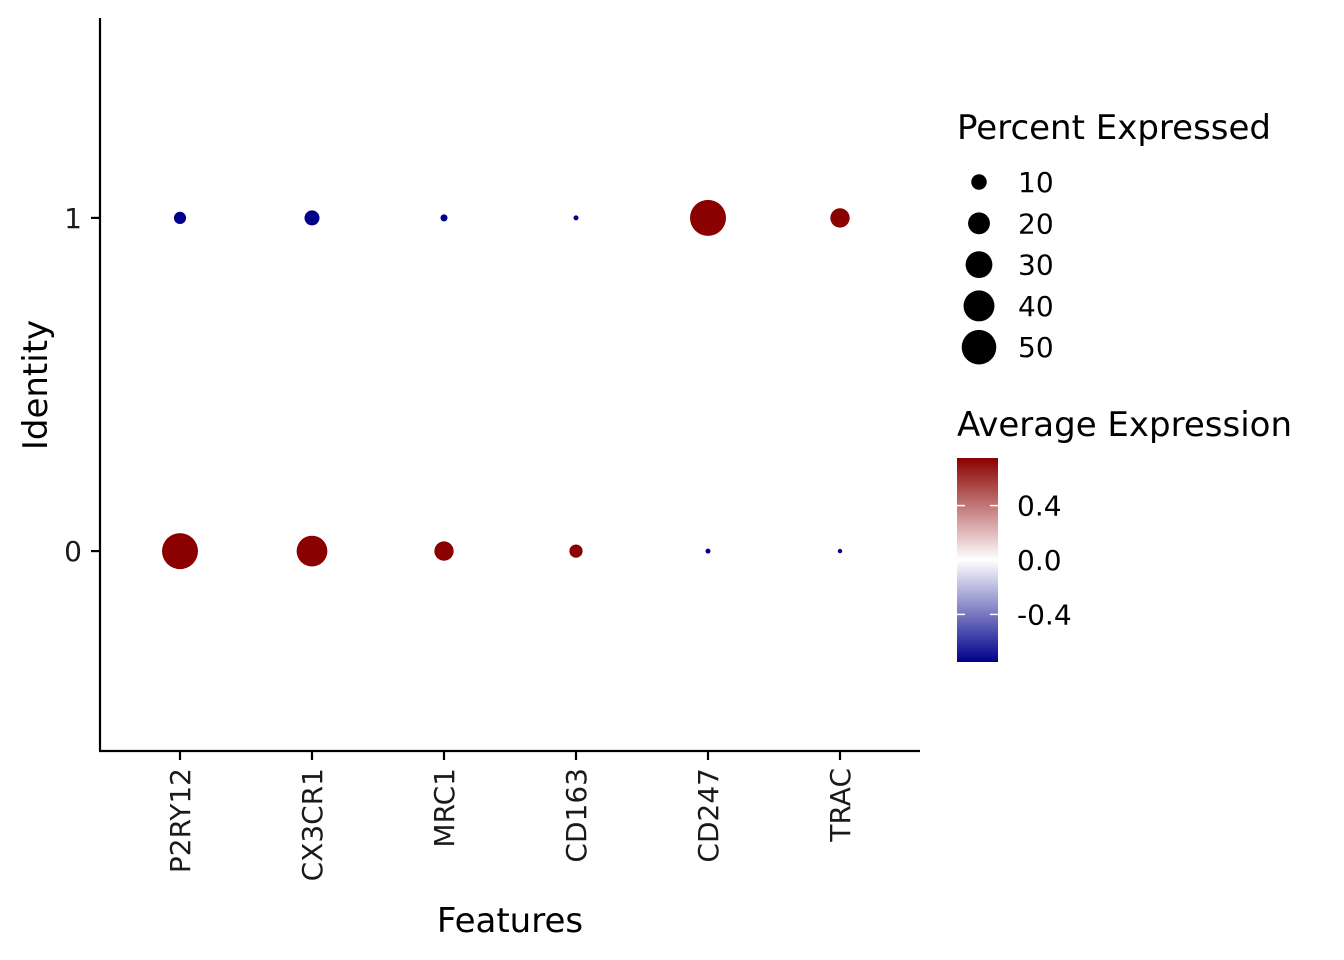  What do you see at coordinates (312, 824) in the screenshot?
I see `x-tick-label-cx3cr1: CX3CR1` at bounding box center [312, 824].